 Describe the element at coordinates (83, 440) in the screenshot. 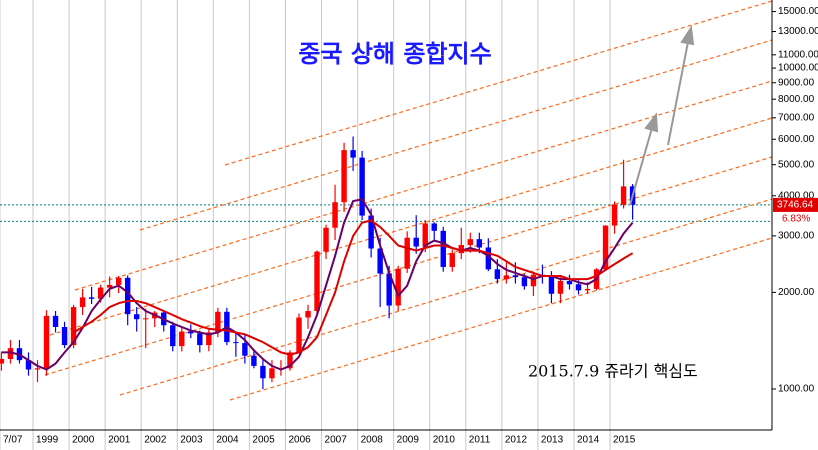

I see `x-tick-label: 2000` at that location.